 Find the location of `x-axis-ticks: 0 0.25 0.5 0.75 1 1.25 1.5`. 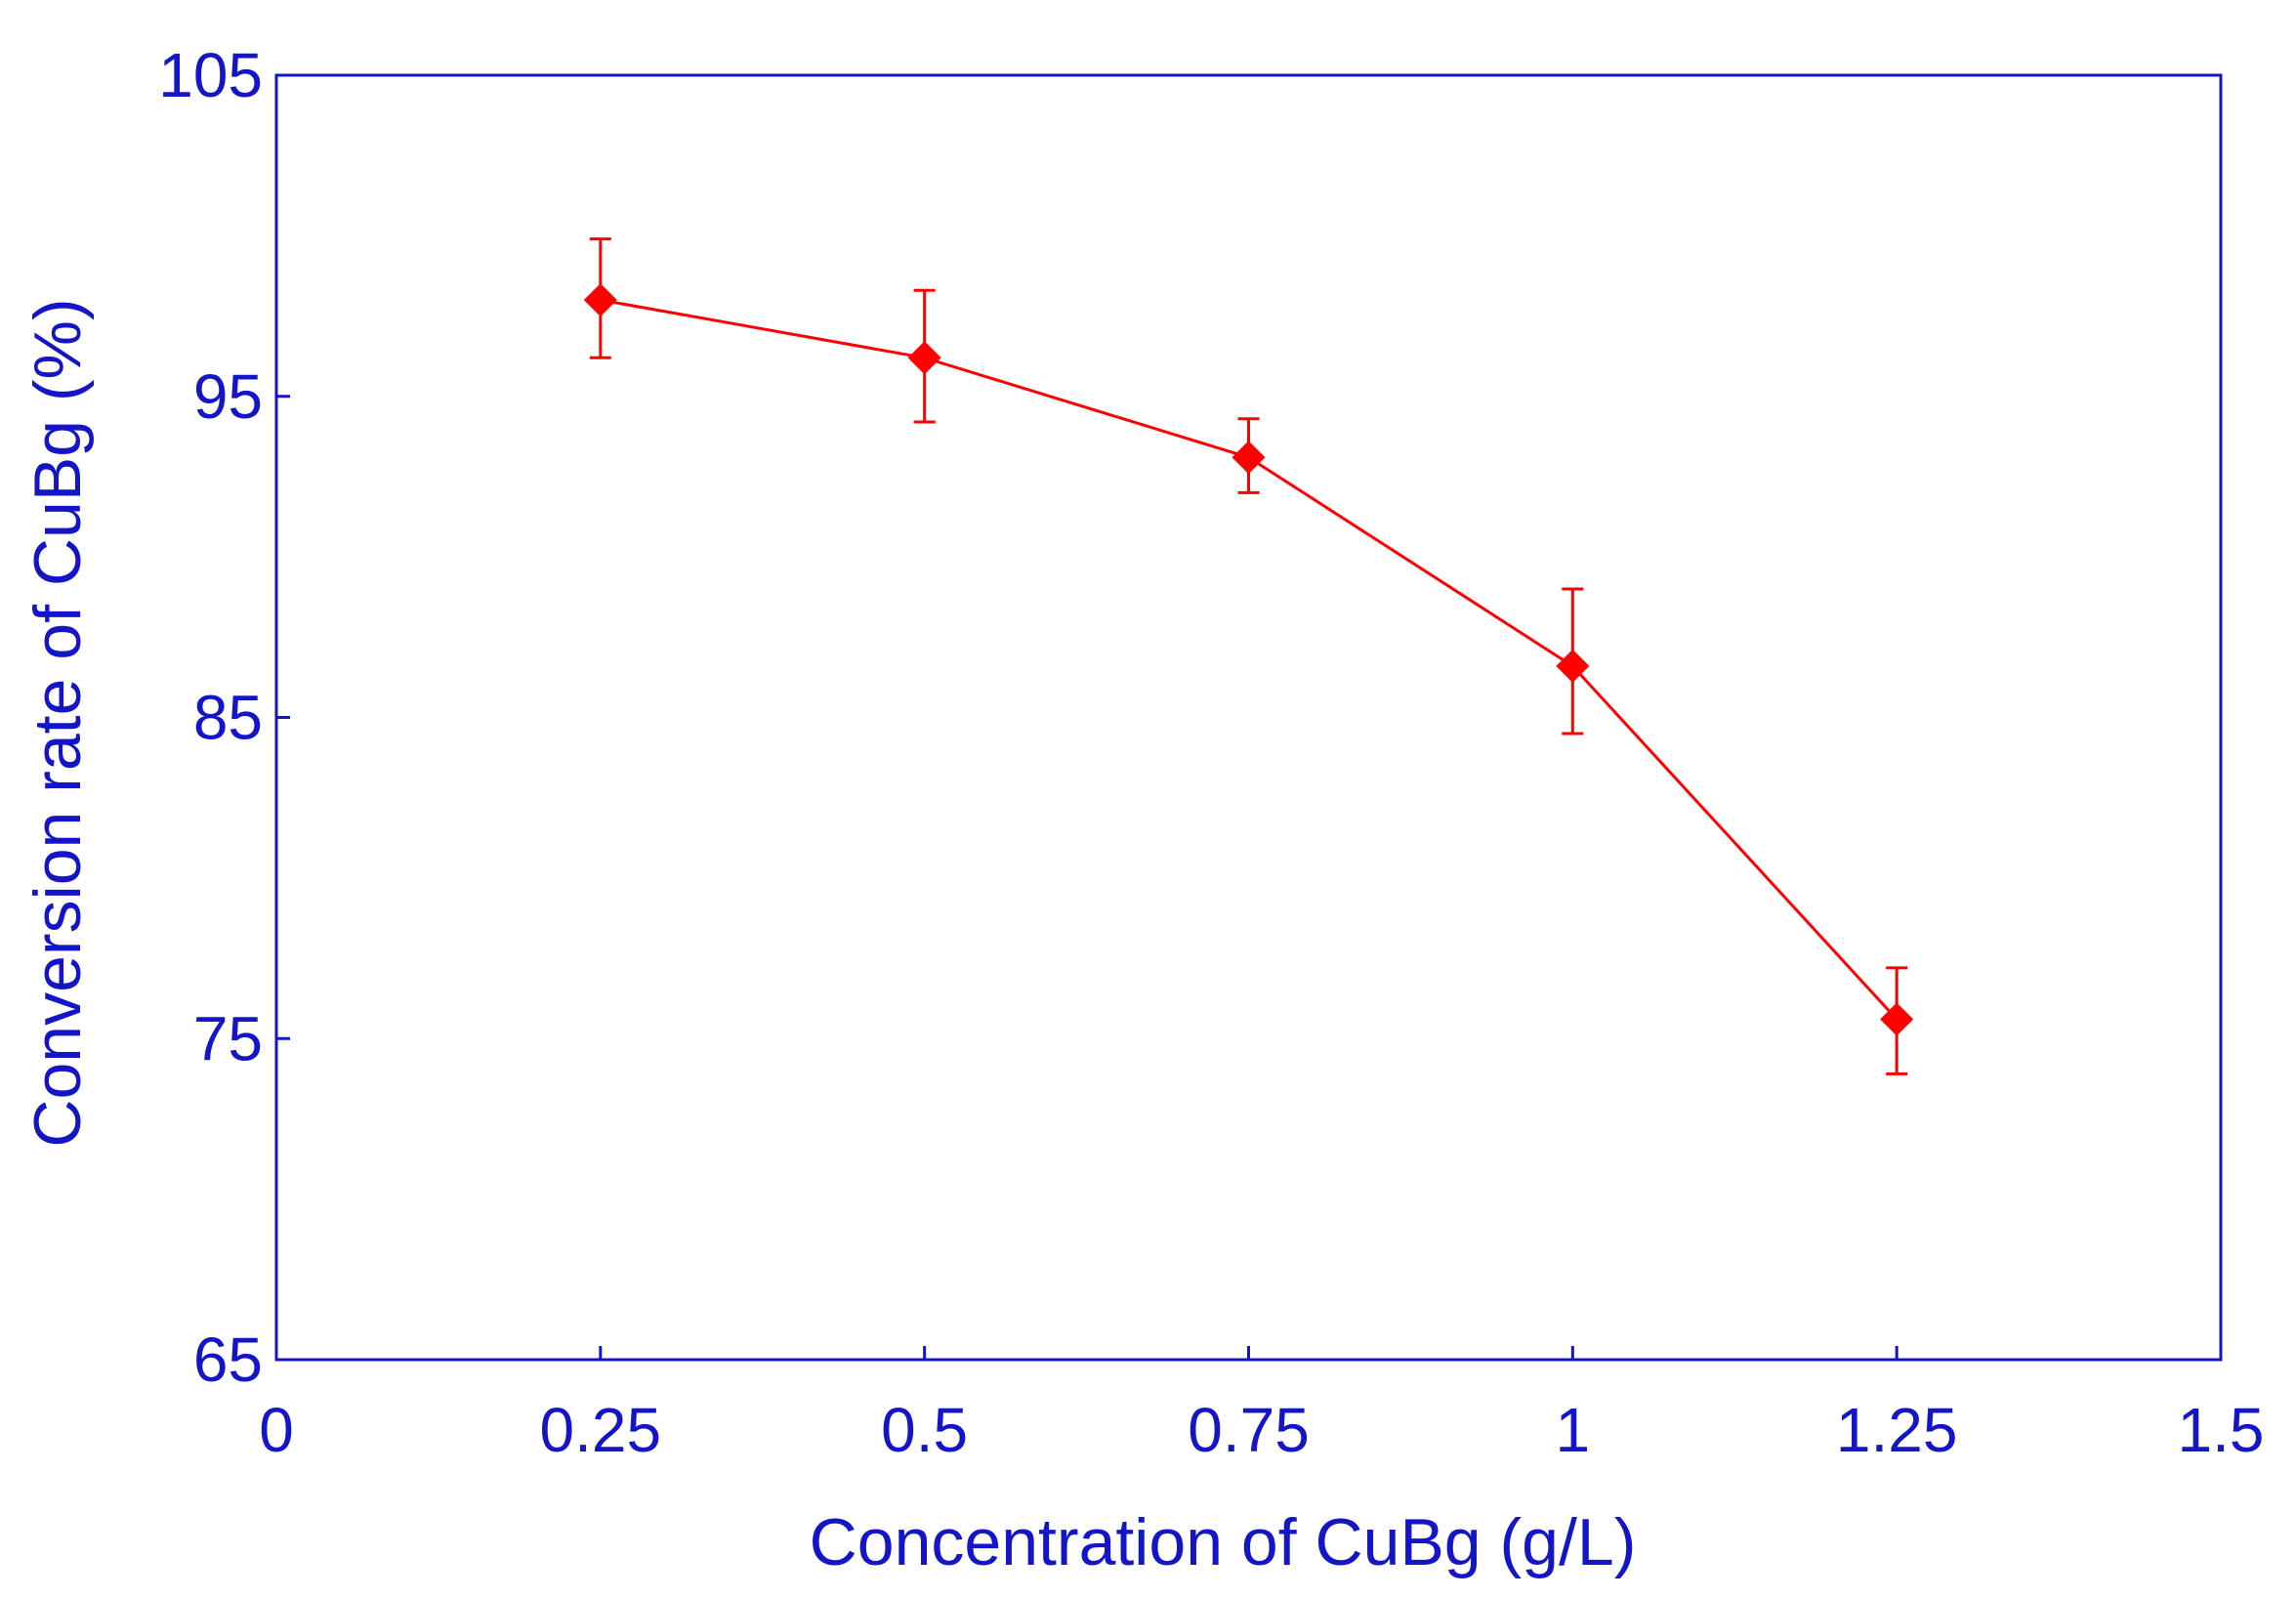

x-axis-ticks: 0 0.25 0.5 0.75 1 1.25 1.5 is located at coordinates (1261, 1405).